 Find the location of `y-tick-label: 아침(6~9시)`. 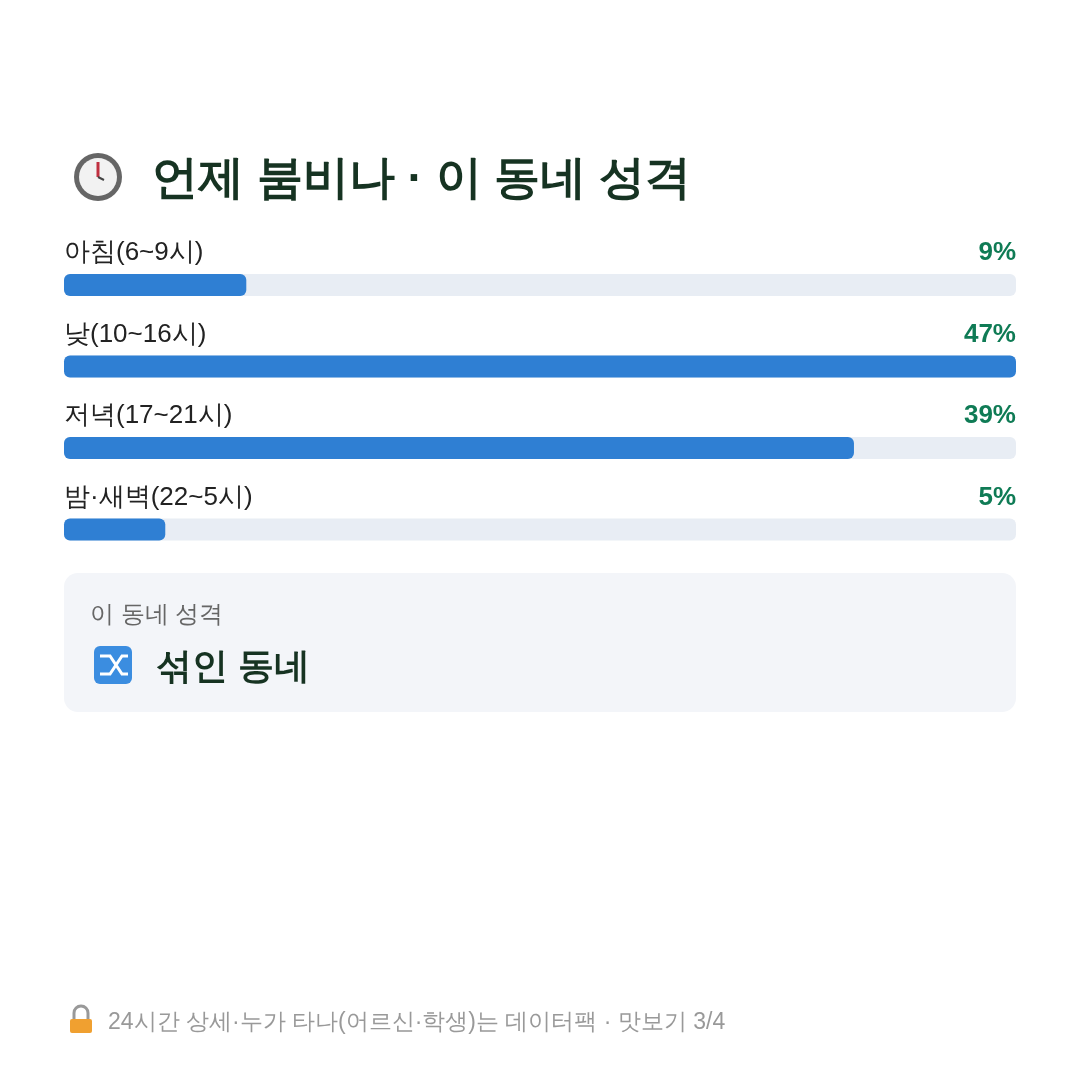

y-tick-label: 아침(6~9시) is located at coordinates (134, 251).